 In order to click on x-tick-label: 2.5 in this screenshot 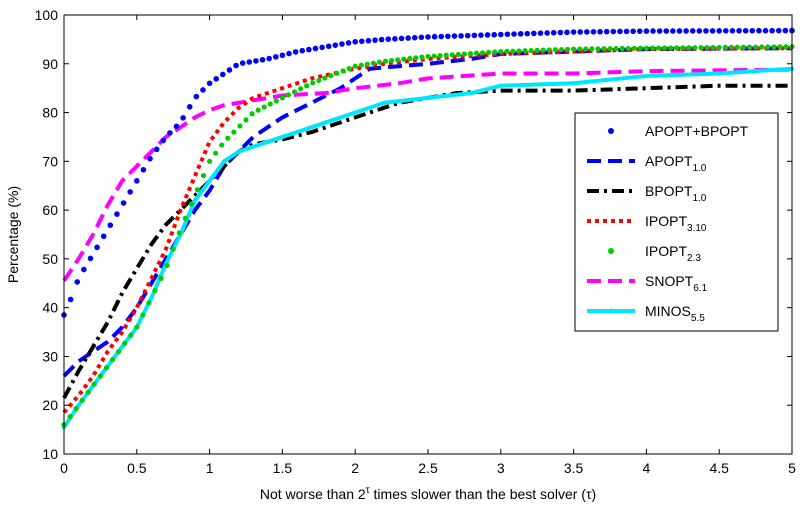, I will do `click(428, 468)`.